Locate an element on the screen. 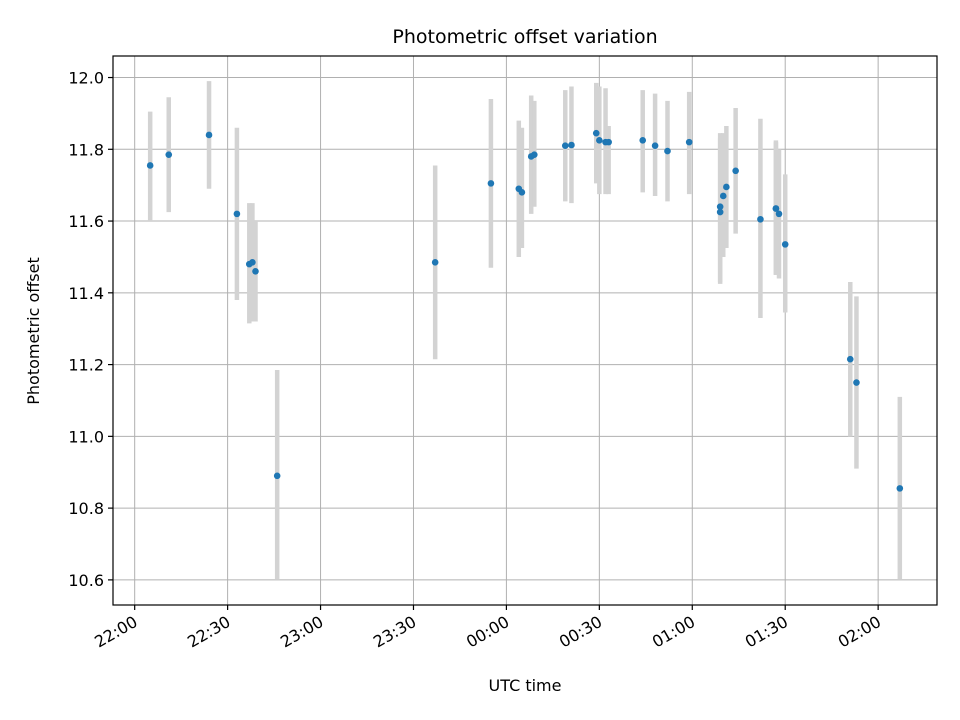 The width and height of the screenshot is (960, 720). y-tick-label: 11.4 is located at coordinates (86, 293).